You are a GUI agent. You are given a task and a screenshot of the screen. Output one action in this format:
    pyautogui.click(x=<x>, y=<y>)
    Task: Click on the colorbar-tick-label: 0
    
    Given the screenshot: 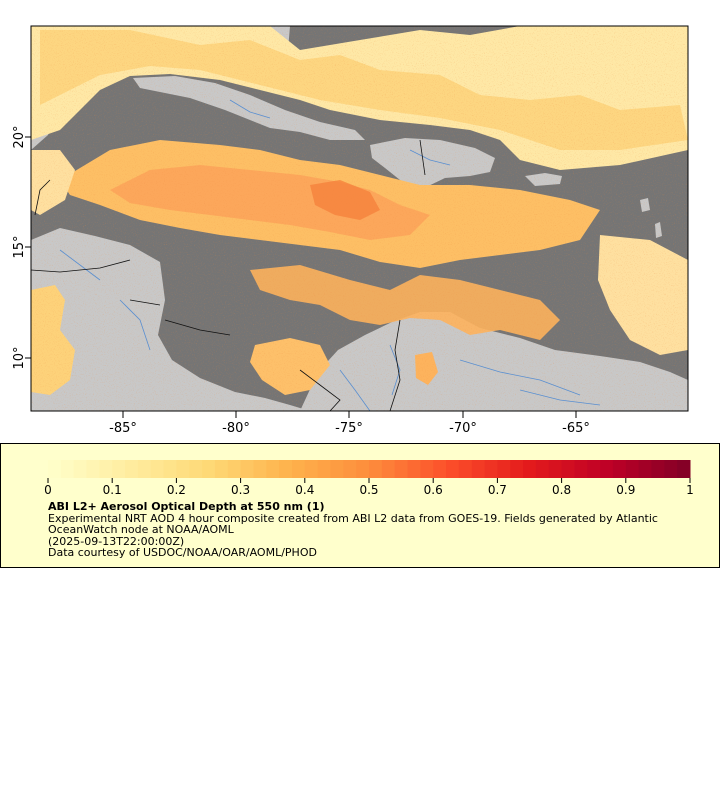 What is the action you would take?
    pyautogui.click(x=48, y=490)
    